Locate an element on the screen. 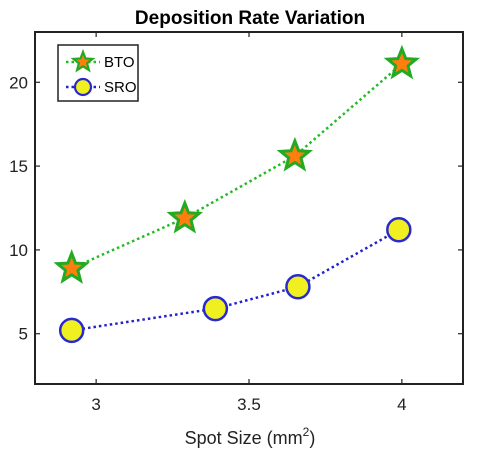  x-axis-label: Spot Size (mm2) is located at coordinates (250, 436).